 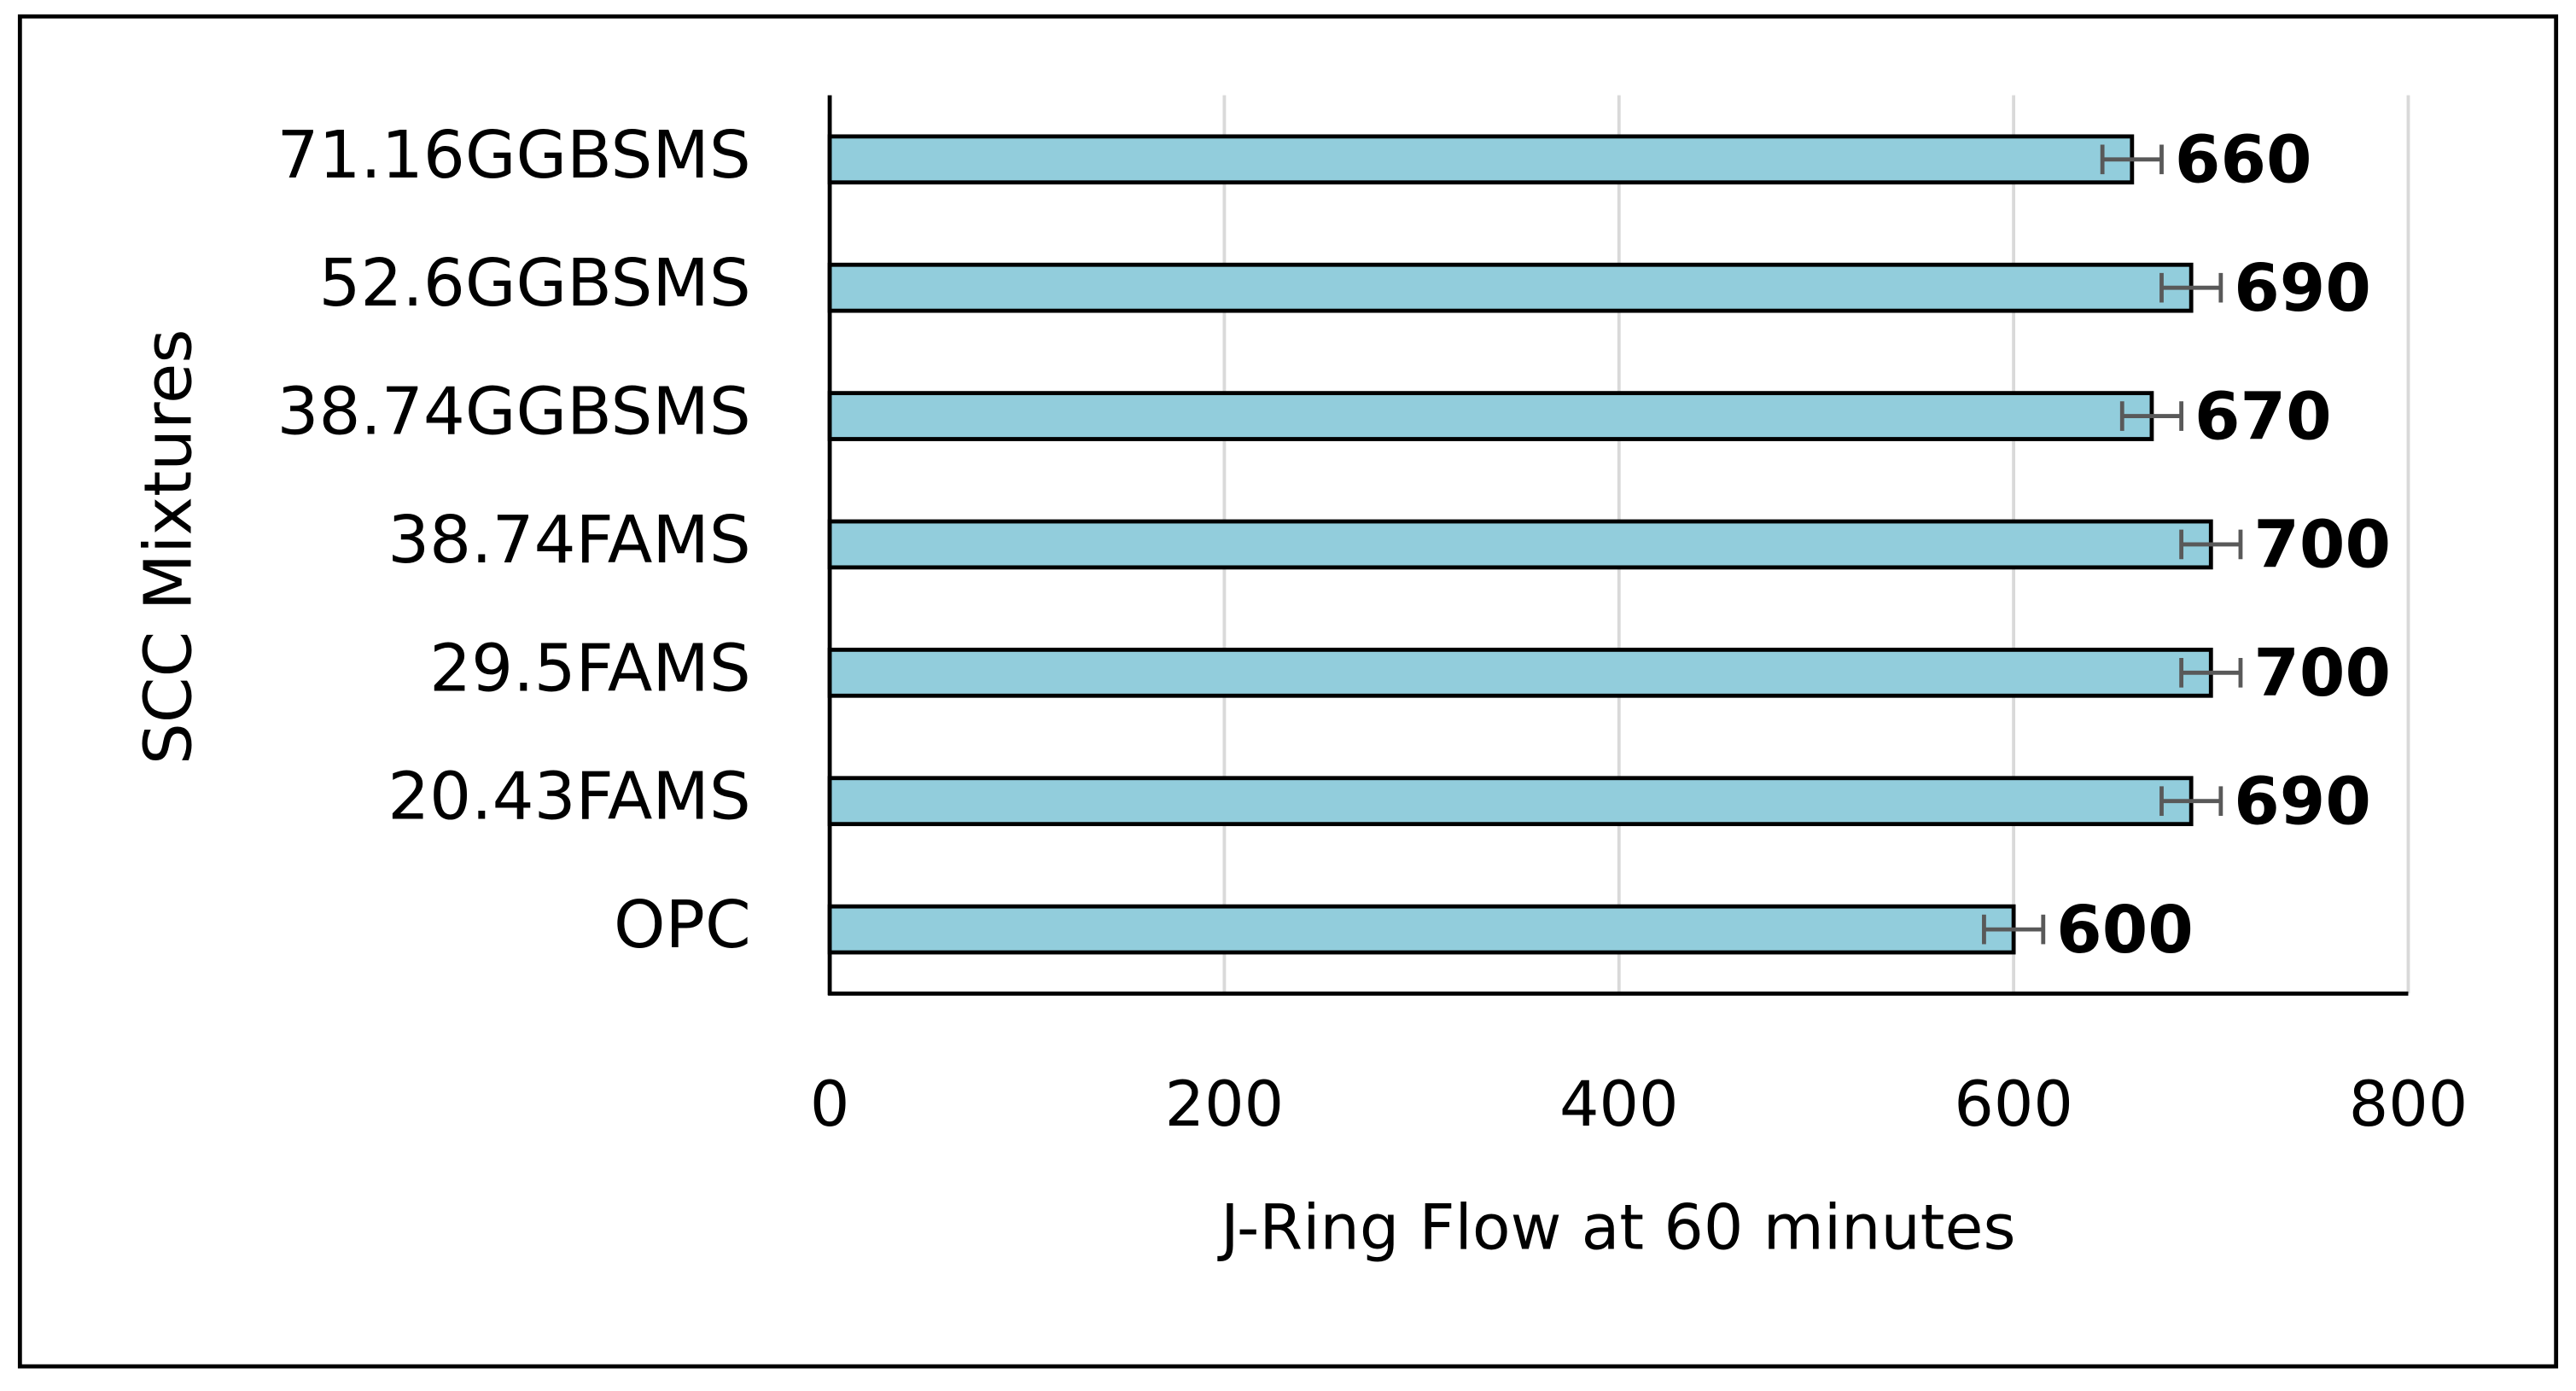 What do you see at coordinates (1619, 1104) in the screenshot?
I see `x-tick-label: 400` at bounding box center [1619, 1104].